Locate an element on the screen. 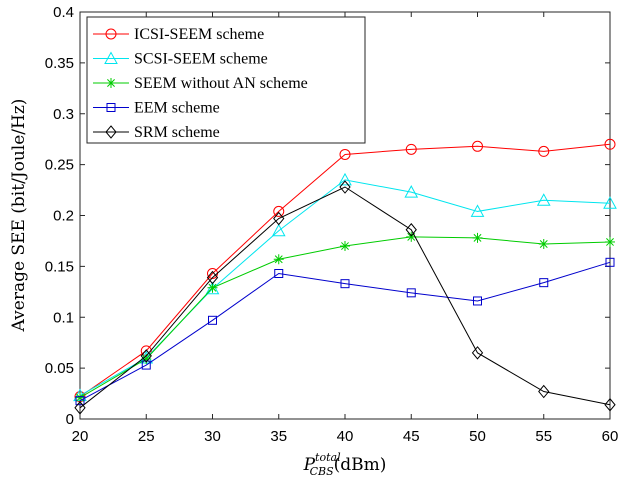 The image size is (631, 477). x-tick-label: 45 is located at coordinates (411, 436).